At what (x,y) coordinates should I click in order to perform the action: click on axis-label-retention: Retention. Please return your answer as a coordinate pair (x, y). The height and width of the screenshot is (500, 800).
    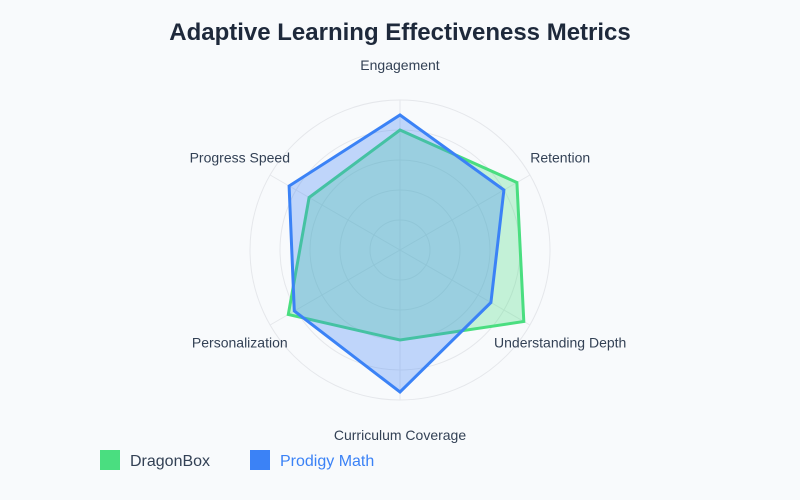
    Looking at the image, I should click on (560, 158).